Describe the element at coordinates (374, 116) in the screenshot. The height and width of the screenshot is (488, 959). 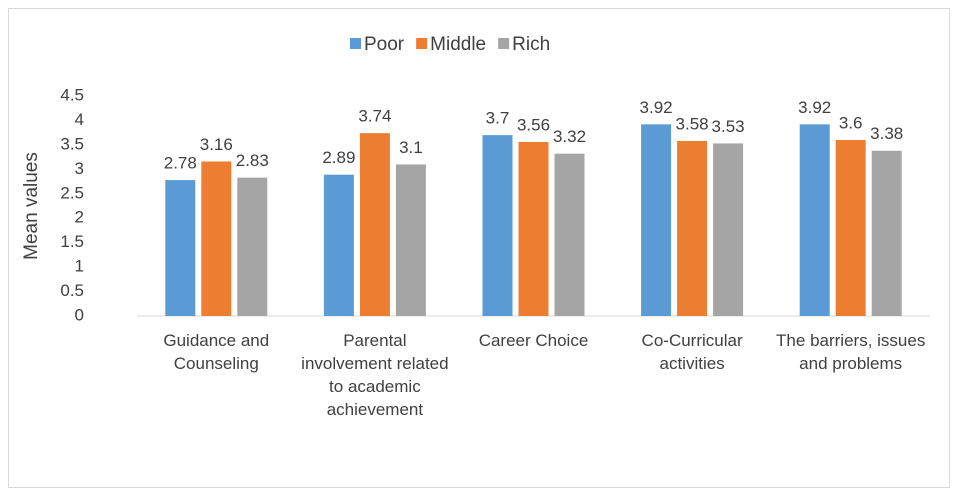
I see `data-label: 3.74` at that location.